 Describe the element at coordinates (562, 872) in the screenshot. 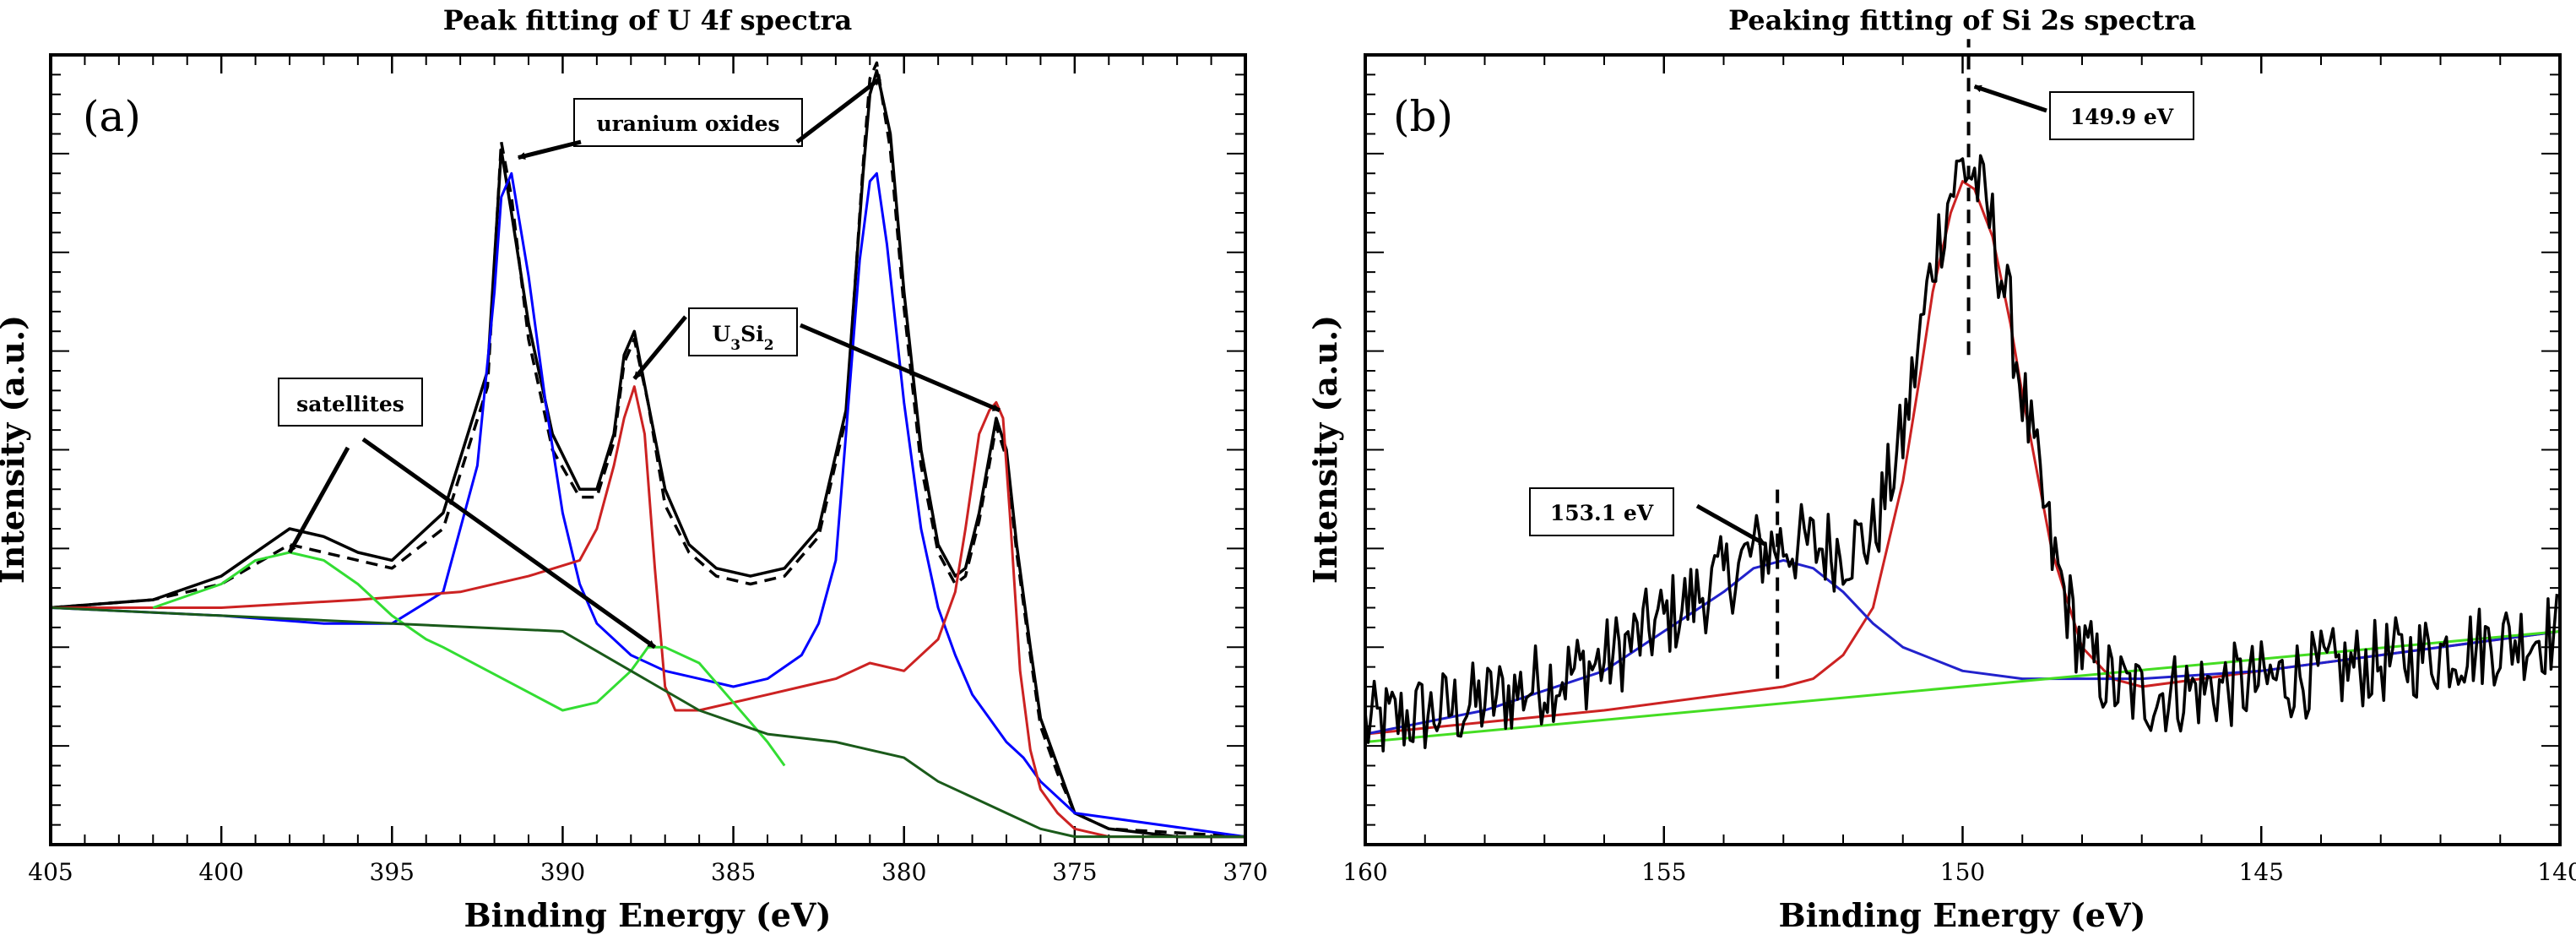

I see `x-tick-label: 390` at that location.